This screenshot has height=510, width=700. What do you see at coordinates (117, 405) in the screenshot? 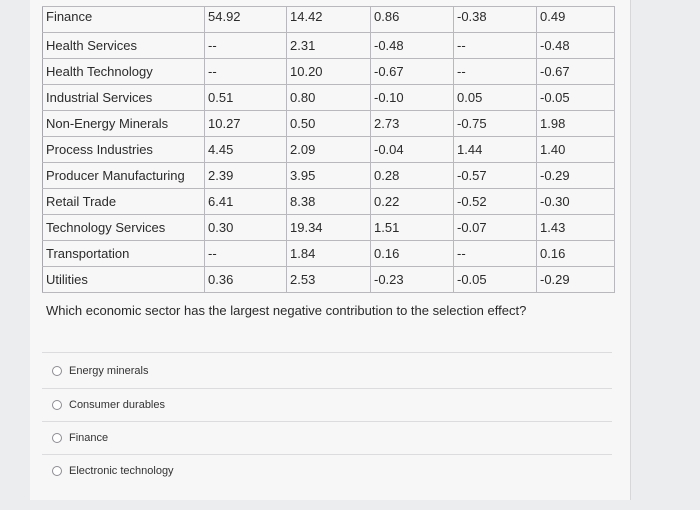
I see `option-label: Consumer durables` at bounding box center [117, 405].